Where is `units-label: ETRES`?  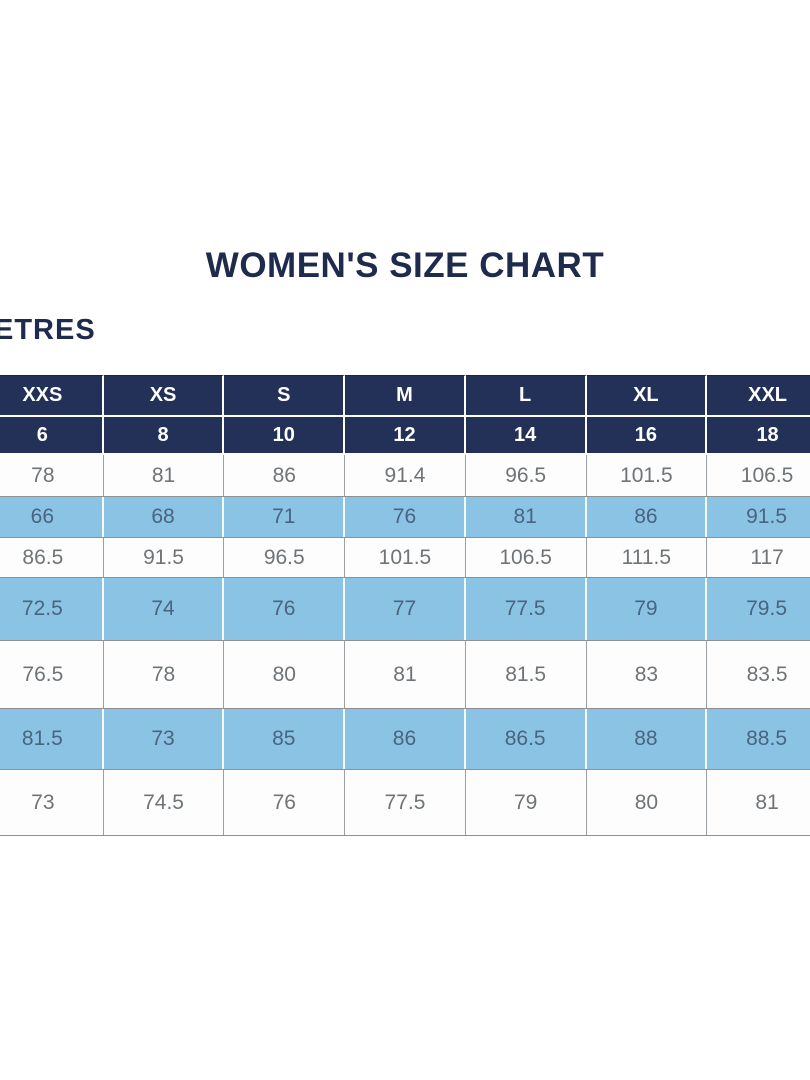 units-label: ETRES is located at coordinates (48, 330).